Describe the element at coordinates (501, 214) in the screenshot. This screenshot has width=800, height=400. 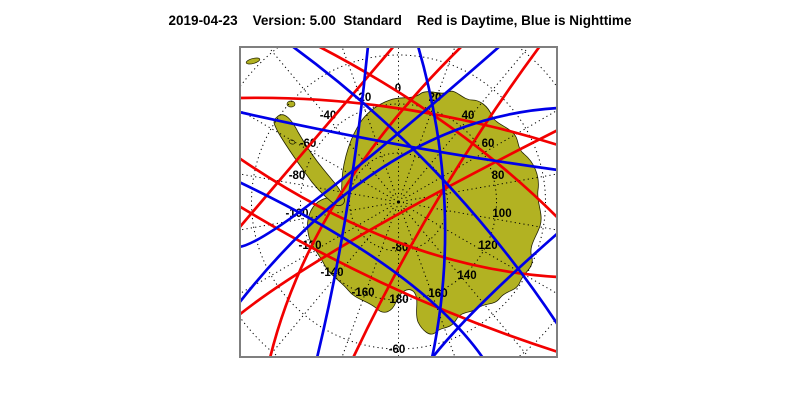
I see `longitude-label: 100` at that location.